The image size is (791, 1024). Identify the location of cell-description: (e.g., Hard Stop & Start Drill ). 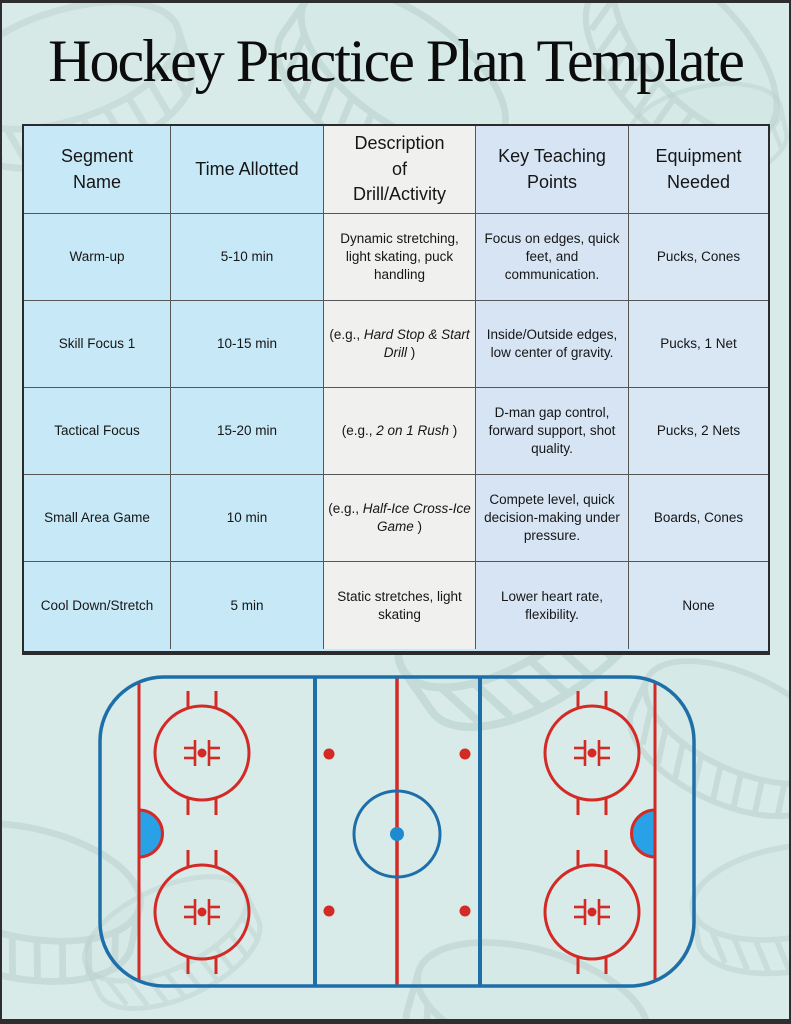
(400, 344).